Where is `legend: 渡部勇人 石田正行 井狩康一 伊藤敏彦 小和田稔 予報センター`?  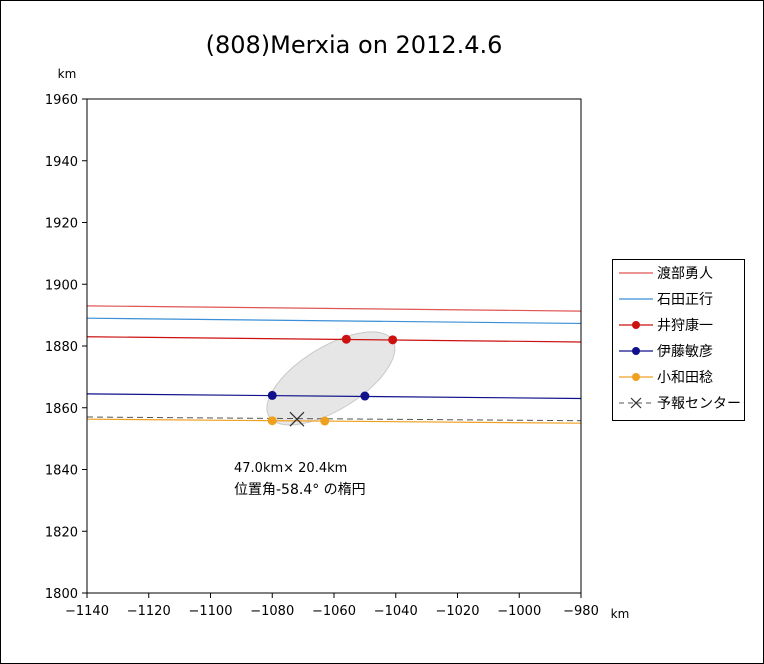
legend: 渡部勇人 石田正行 井狩康一 伊藤敏彦 小和田稔 予報センター is located at coordinates (678, 340).